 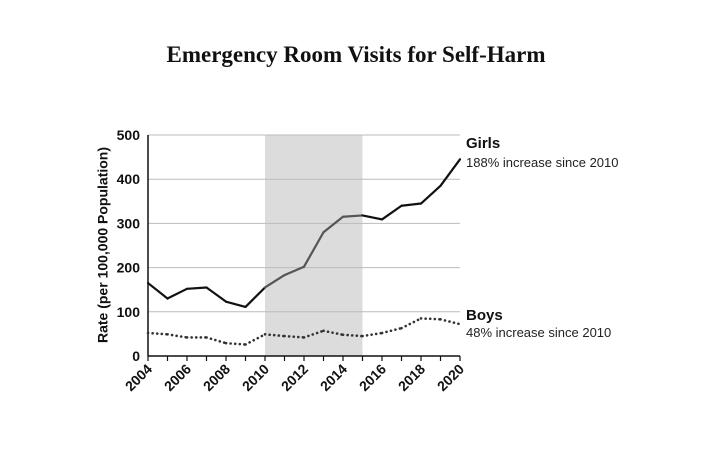 What do you see at coordinates (129, 179) in the screenshot?
I see `y-tick-label: 400` at bounding box center [129, 179].